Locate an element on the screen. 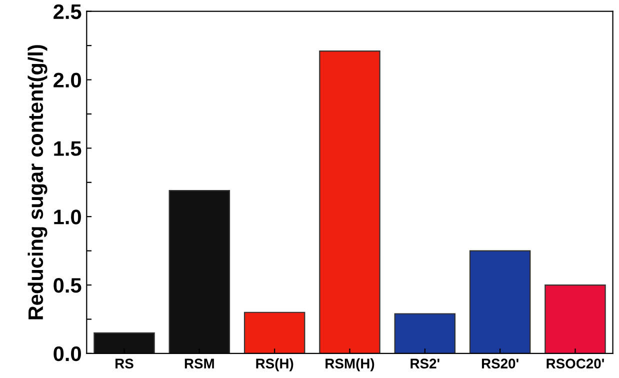 This screenshot has width=619, height=378. y-tick-label: 0.0 is located at coordinates (67, 354).